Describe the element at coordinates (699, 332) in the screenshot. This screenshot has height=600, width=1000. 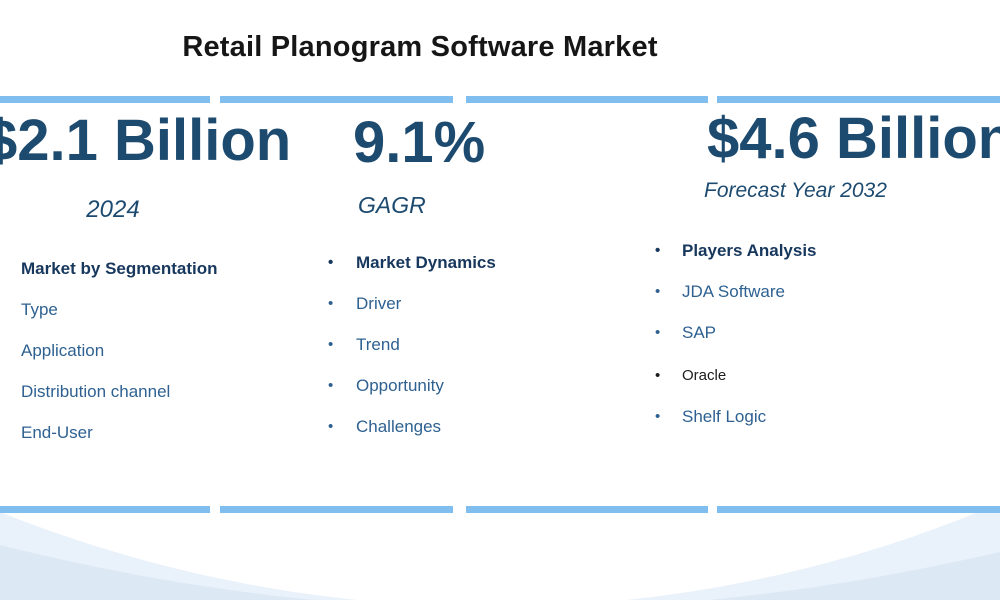
I see `list-item-label: SAP` at that location.